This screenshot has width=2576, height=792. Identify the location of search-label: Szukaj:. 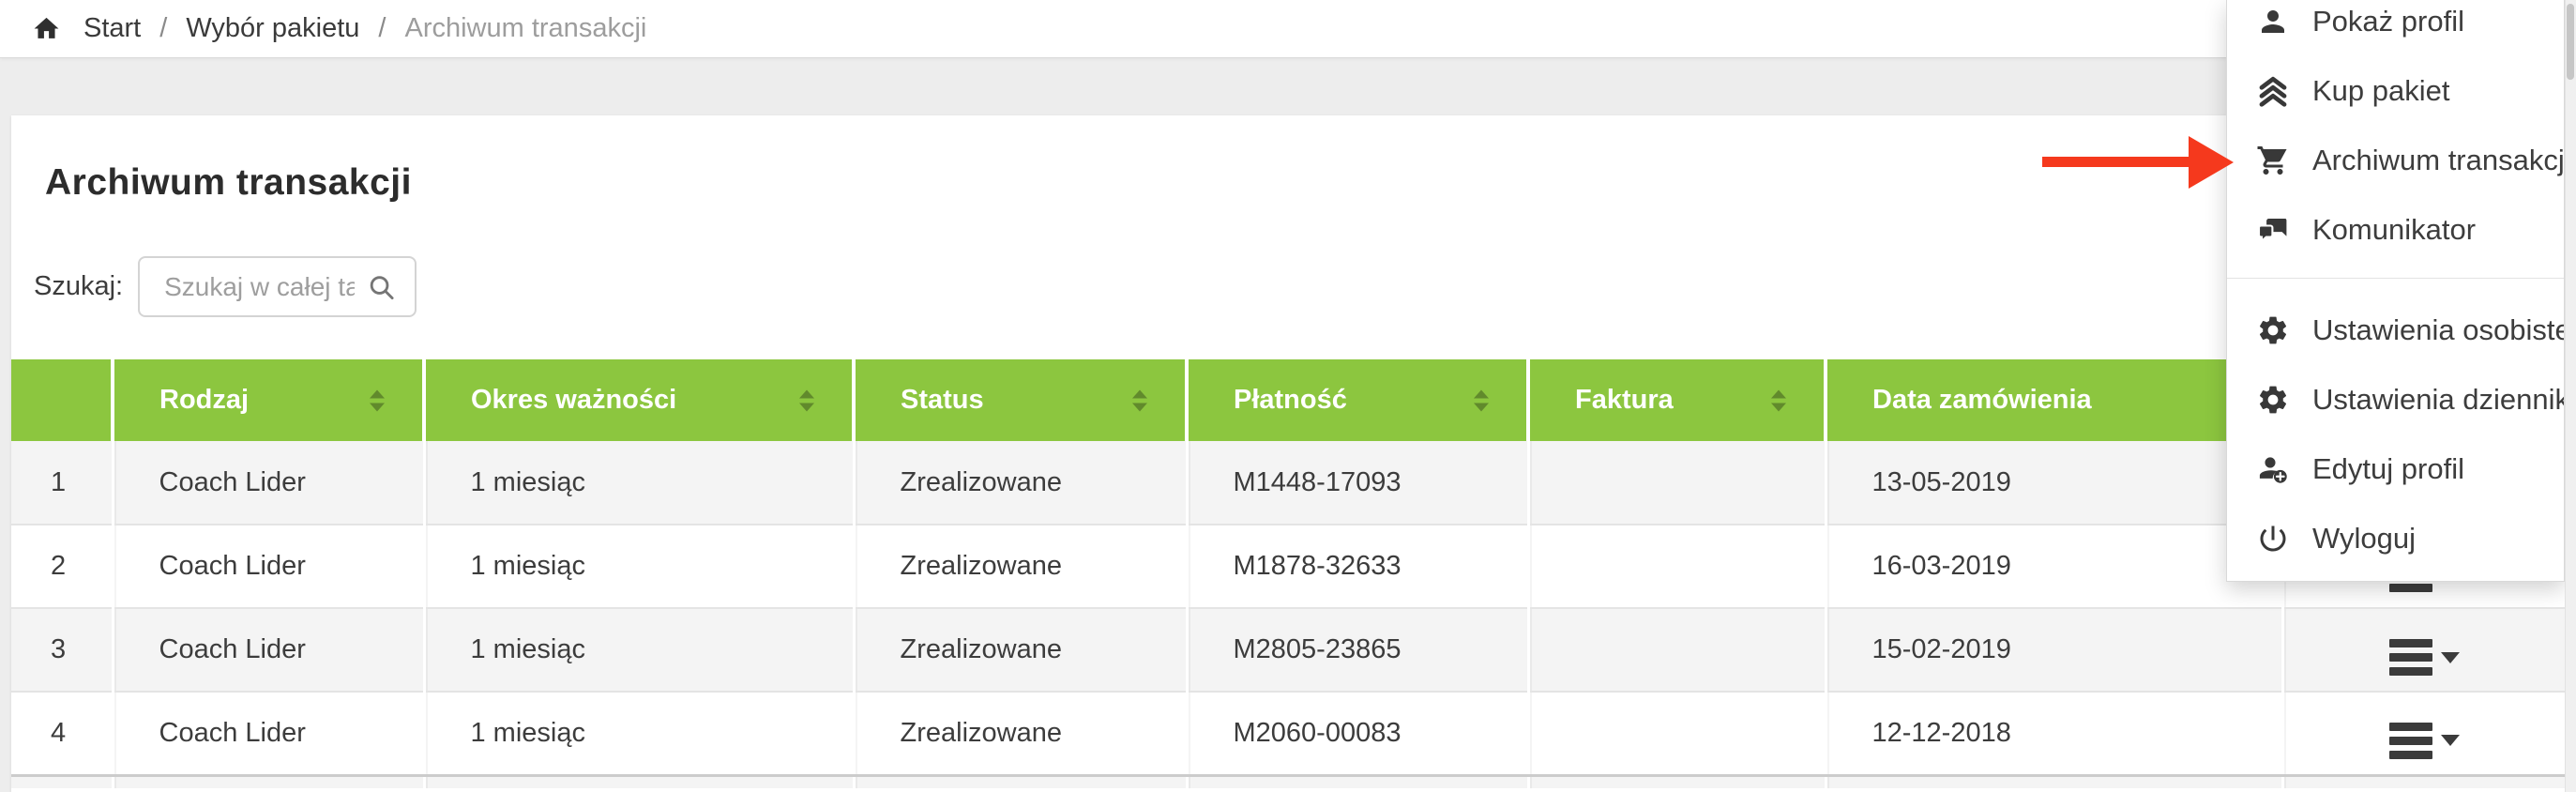
(79, 286).